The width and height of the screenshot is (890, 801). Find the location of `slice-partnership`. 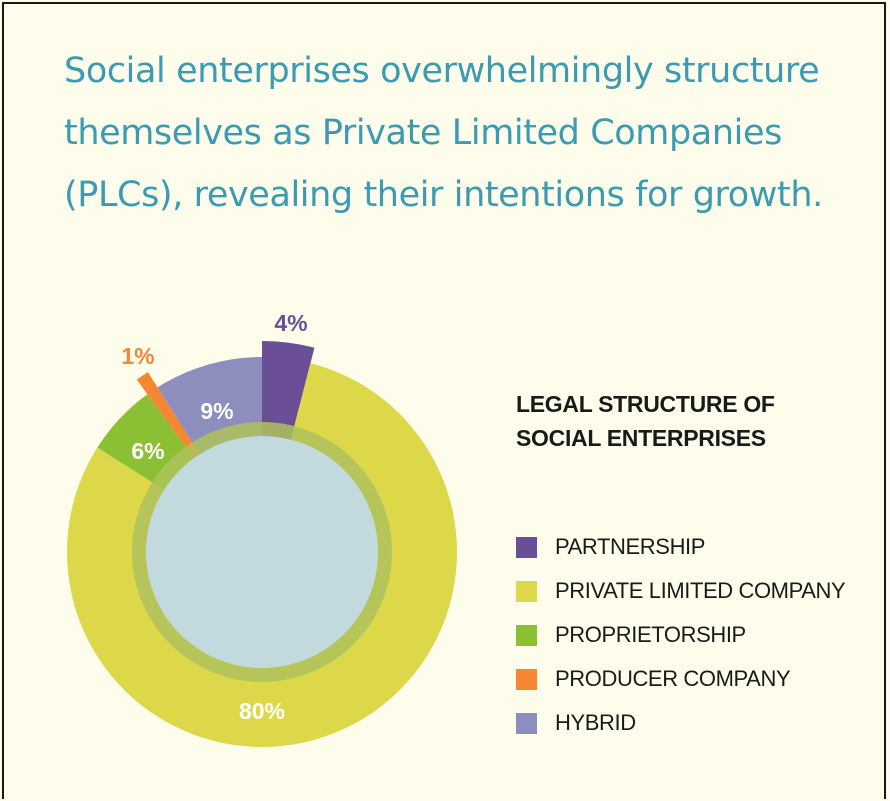

slice-partnership is located at coordinates (288, 392).